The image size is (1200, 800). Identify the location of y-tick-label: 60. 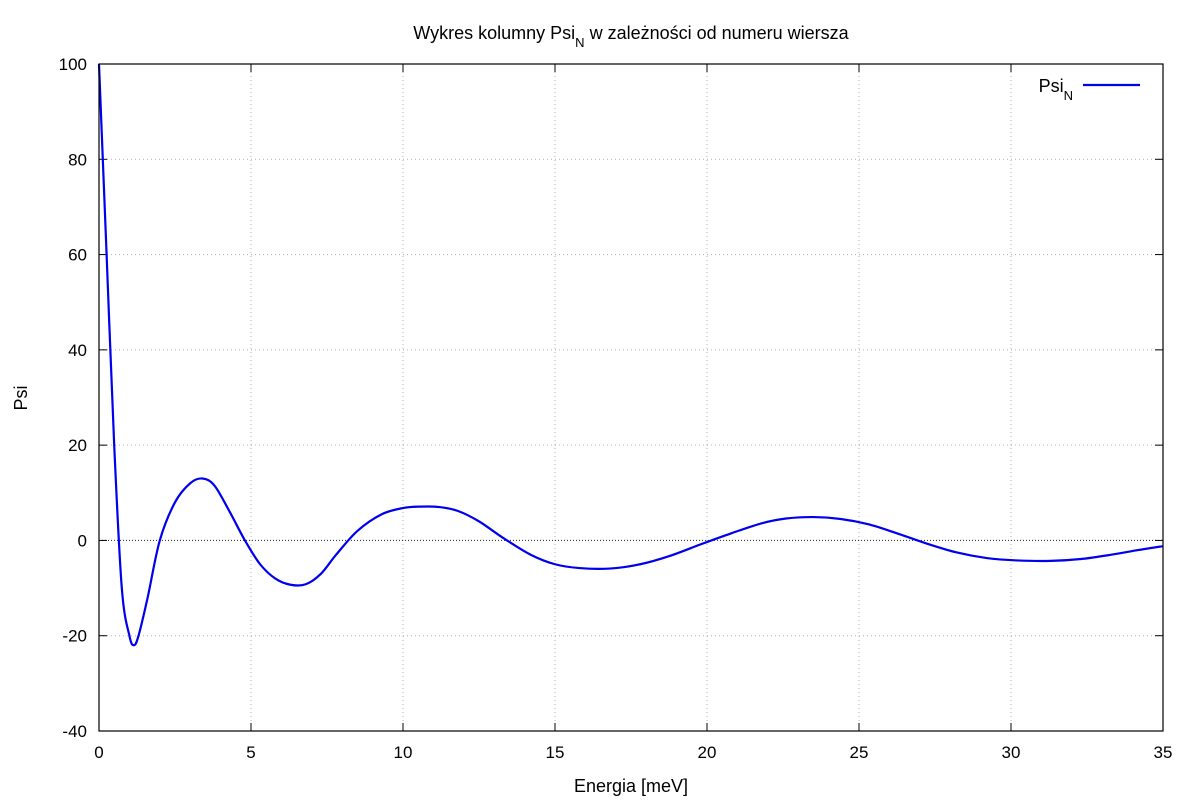
(77, 255).